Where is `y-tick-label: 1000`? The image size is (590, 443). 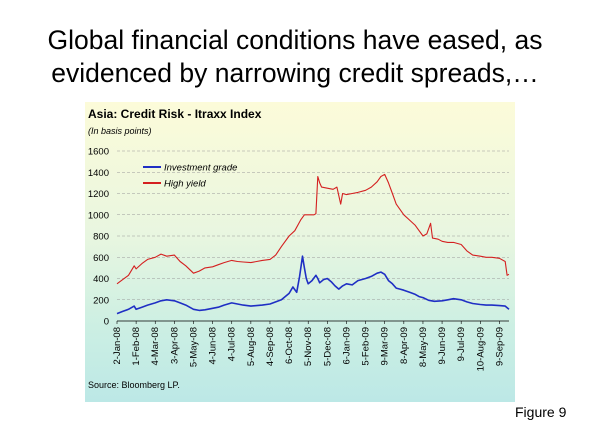 y-tick-label: 1000 is located at coordinates (98, 215).